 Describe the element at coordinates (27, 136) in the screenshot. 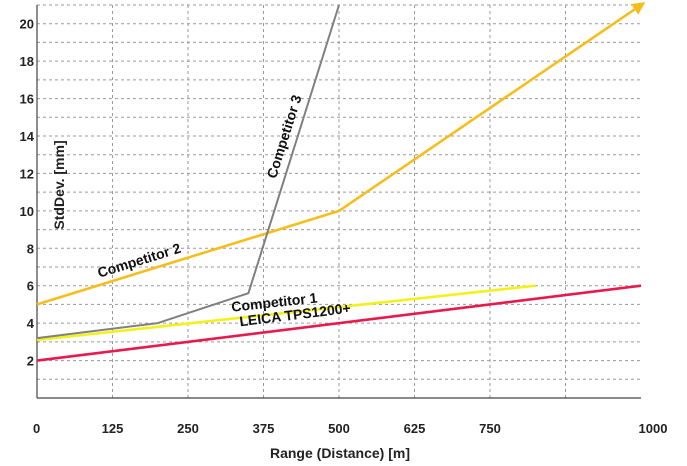

I see `y-tick-label: 14` at that location.